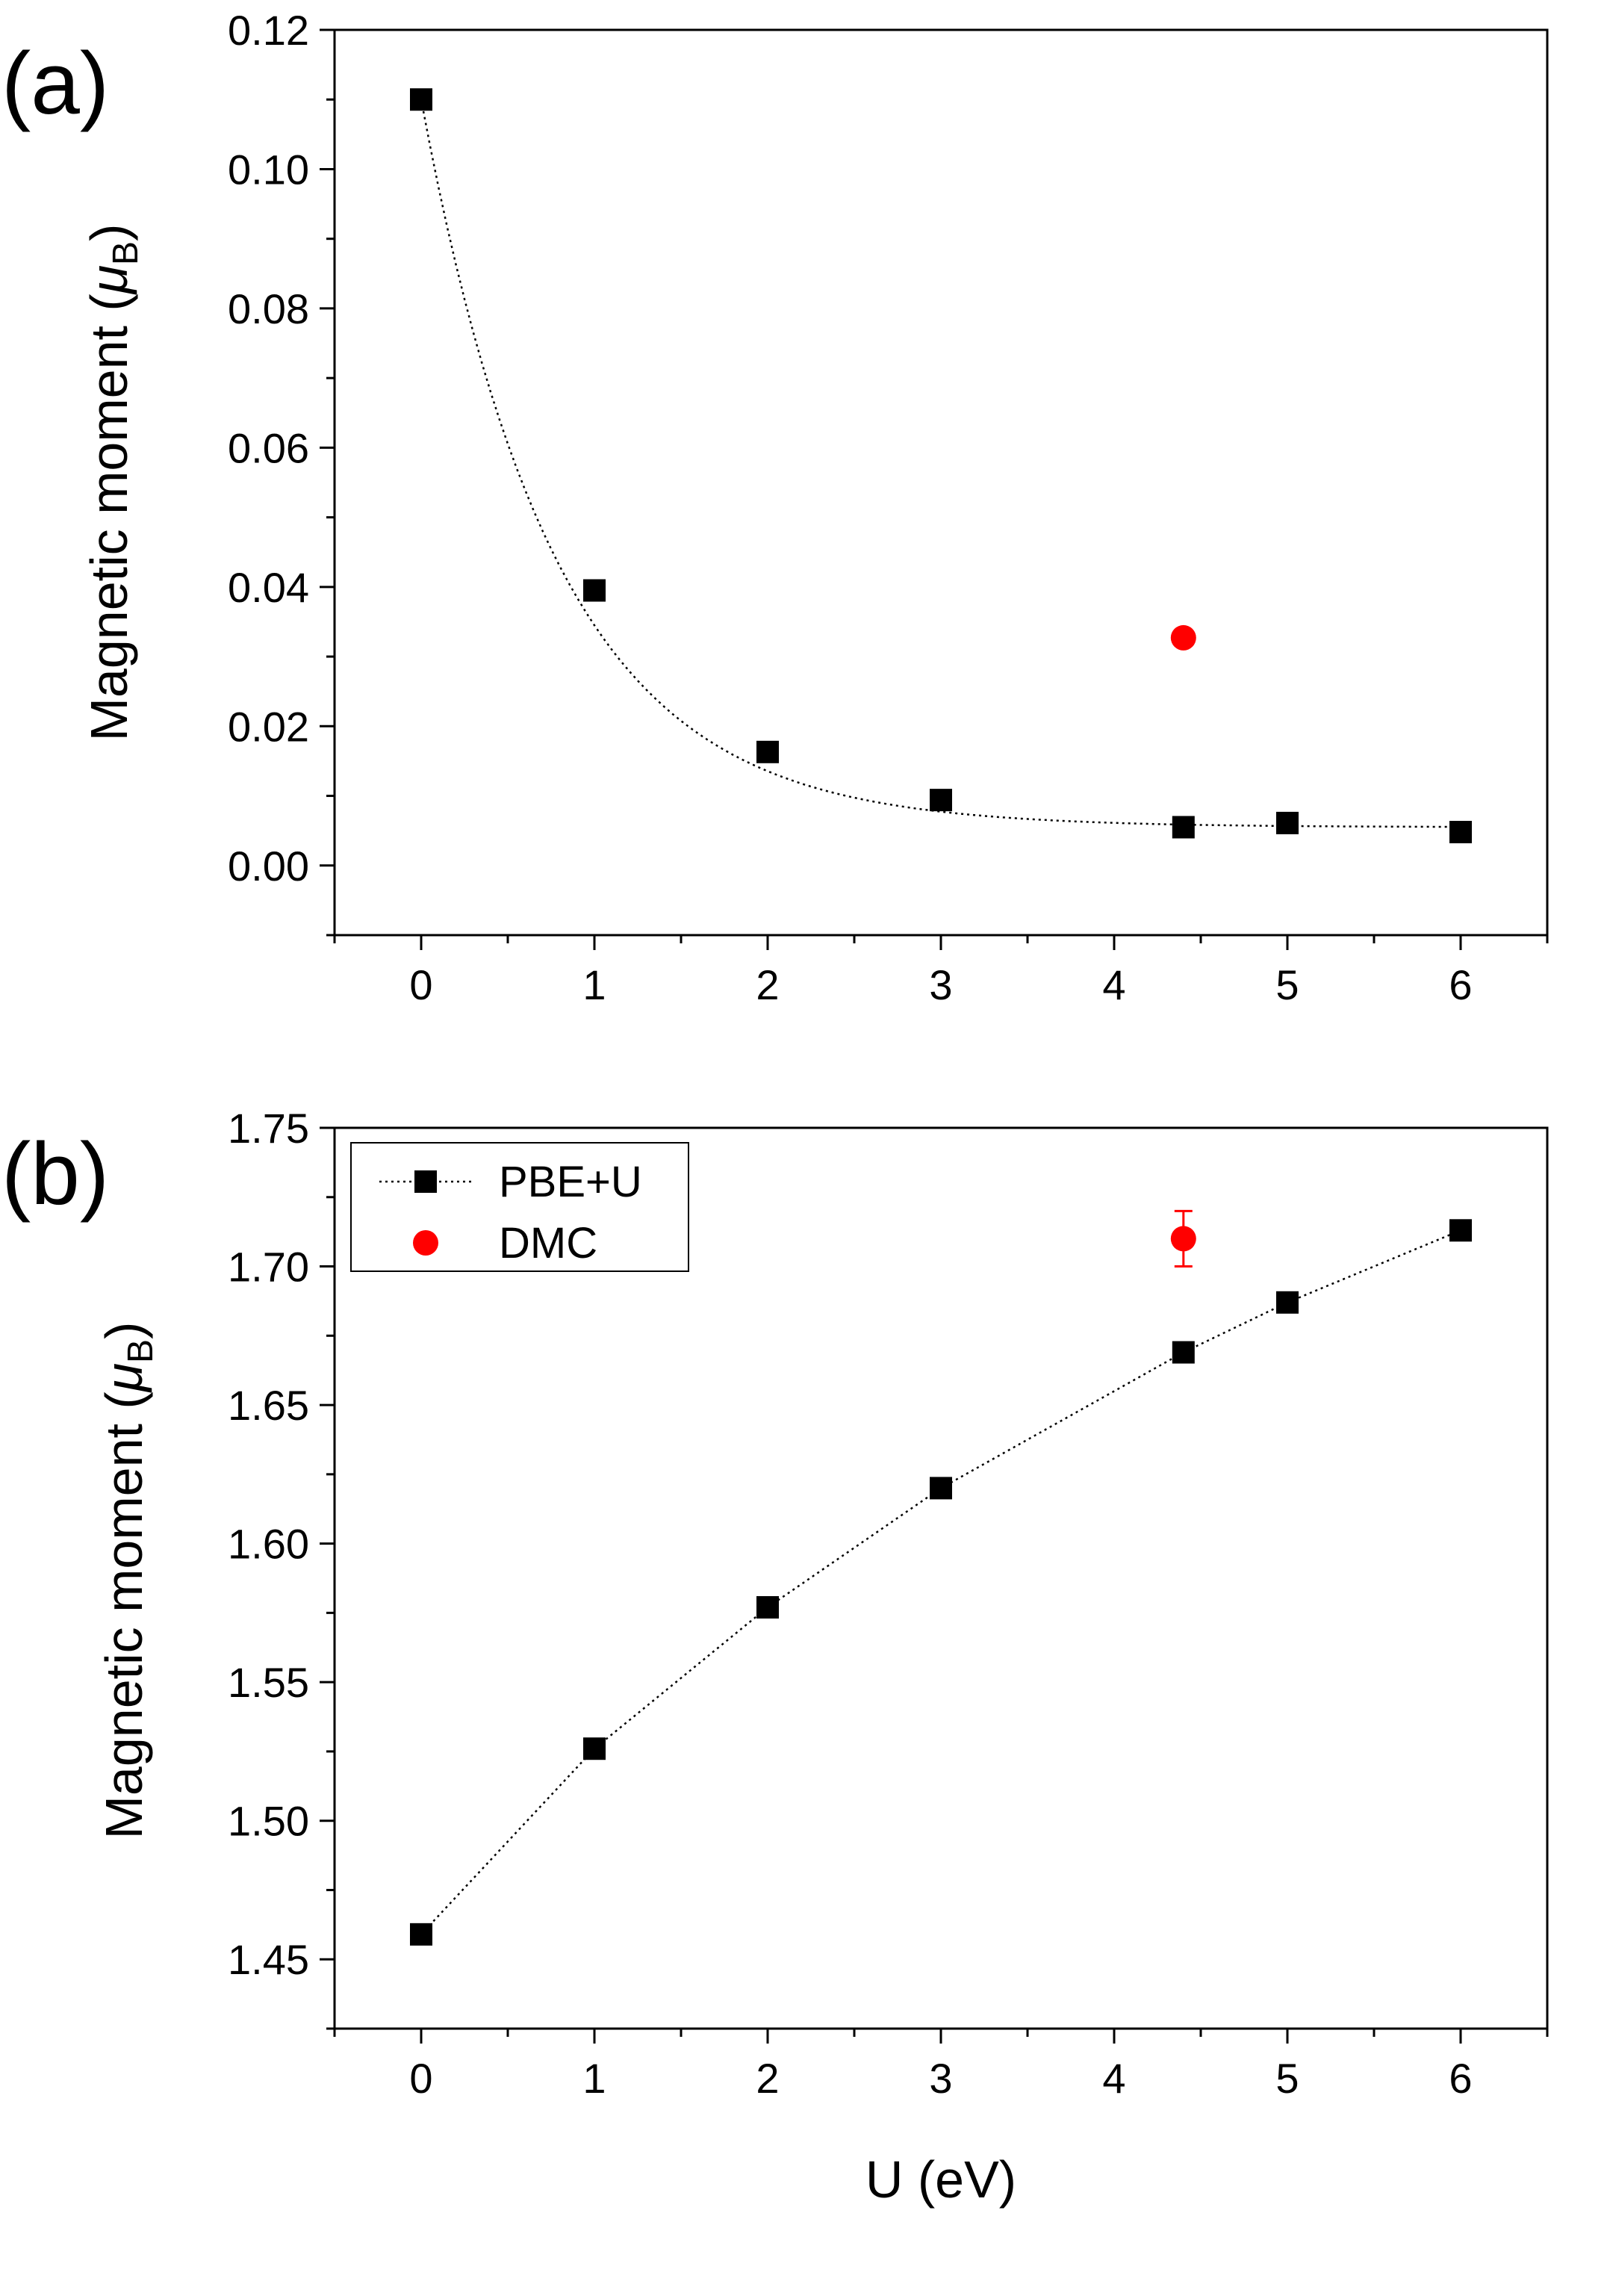 The image size is (1607, 2296). What do you see at coordinates (268, 1959) in the screenshot?
I see `y-tick-label: 1.45` at bounding box center [268, 1959].